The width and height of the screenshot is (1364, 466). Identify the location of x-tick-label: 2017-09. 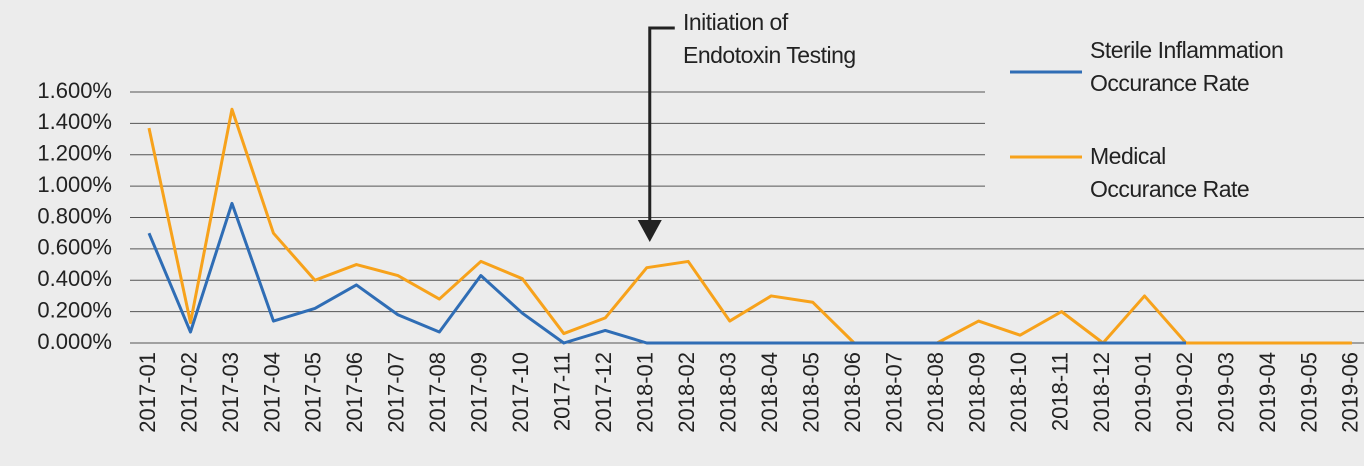
(479, 392).